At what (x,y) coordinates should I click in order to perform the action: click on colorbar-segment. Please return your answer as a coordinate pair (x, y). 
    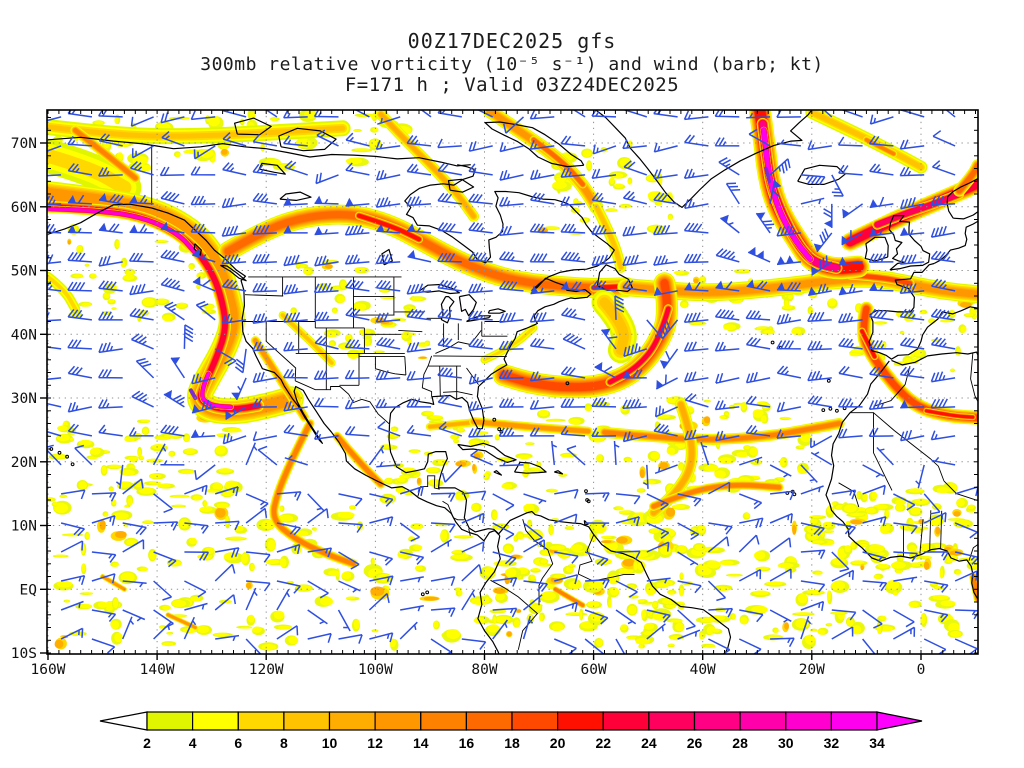
    Looking at the image, I should click on (489, 721).